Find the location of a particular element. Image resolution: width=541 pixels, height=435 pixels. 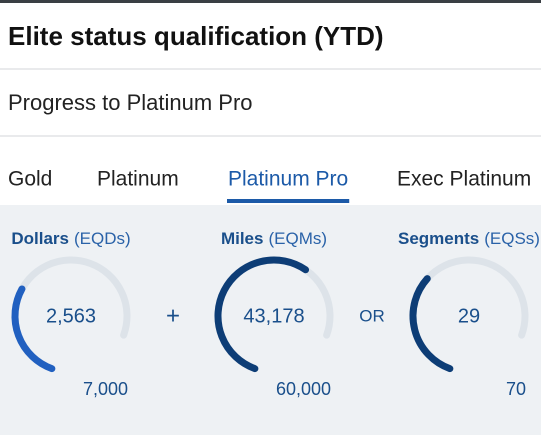

metric-unit: (EQMs) is located at coordinates (297, 238).